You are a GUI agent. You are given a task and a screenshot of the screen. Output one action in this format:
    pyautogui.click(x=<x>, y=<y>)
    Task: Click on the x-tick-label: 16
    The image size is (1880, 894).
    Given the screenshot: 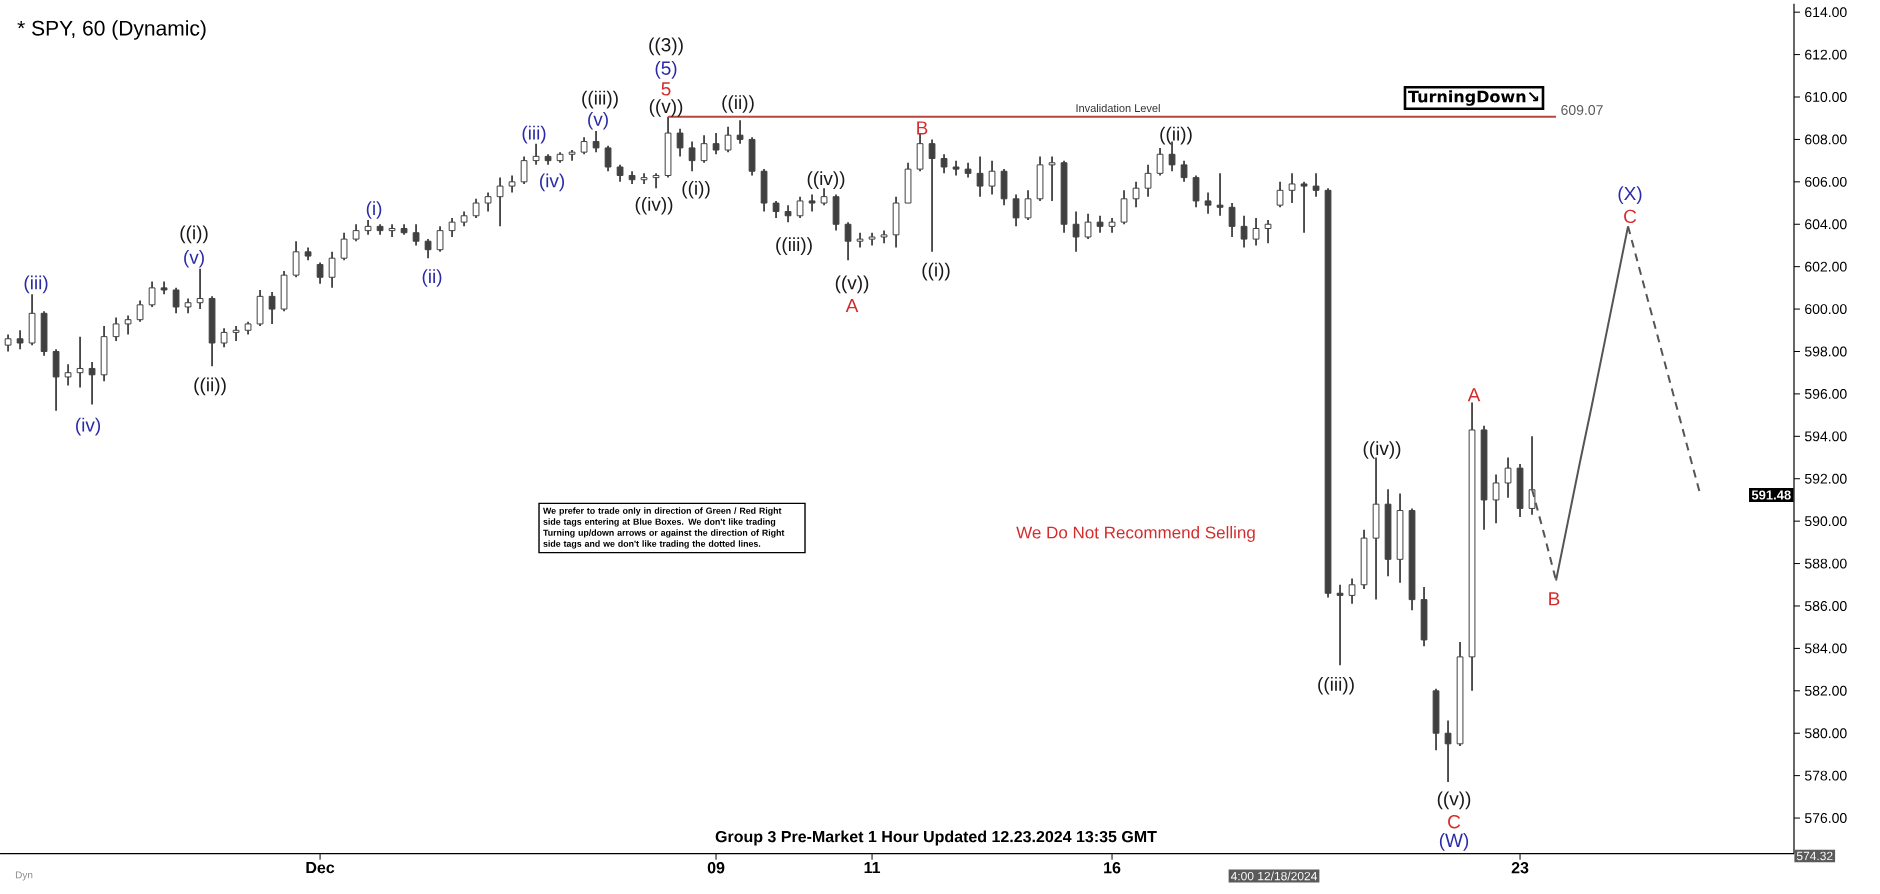 What is the action you would take?
    pyautogui.click(x=1112, y=868)
    